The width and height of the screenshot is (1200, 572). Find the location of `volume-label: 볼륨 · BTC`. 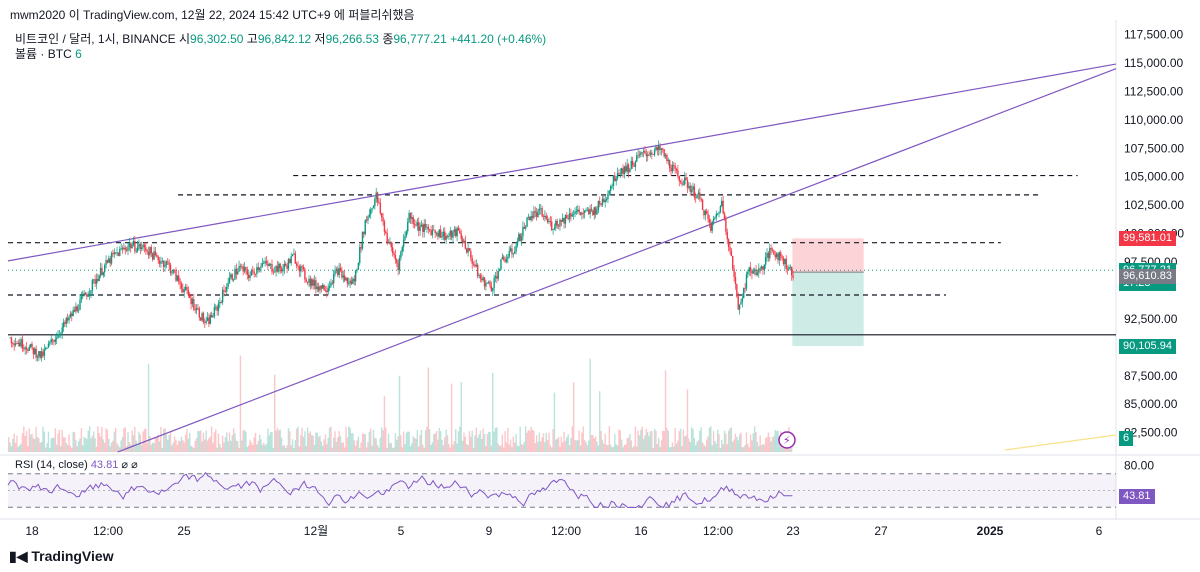

volume-label: 볼륨 · BTC is located at coordinates (43, 54).